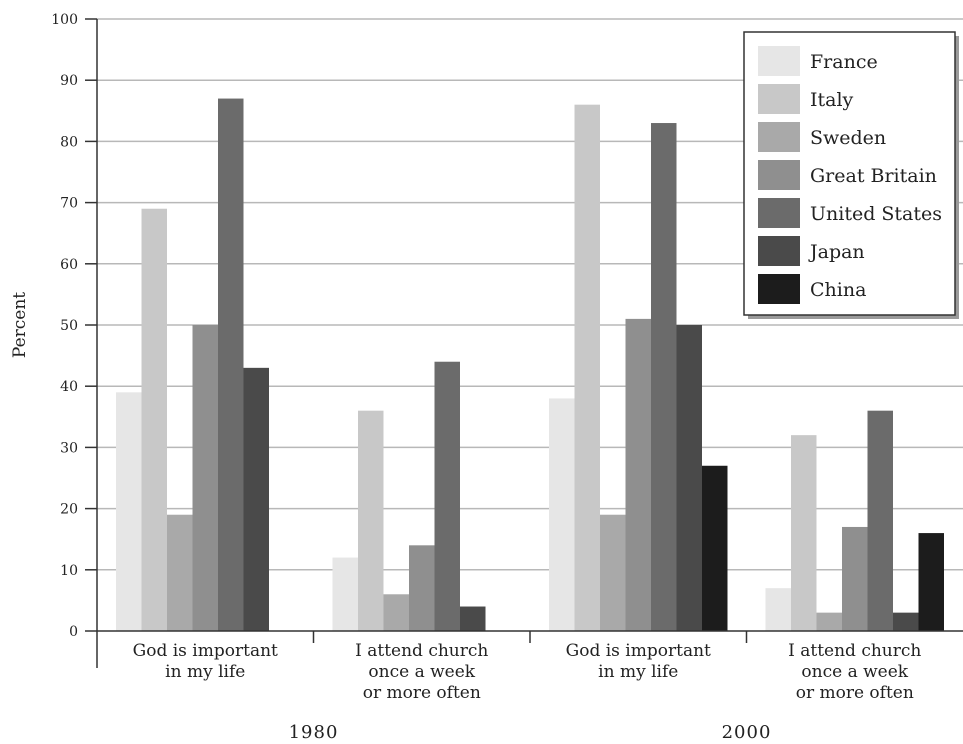 The height and width of the screenshot is (744, 963). I want to click on y-tick-label: 30, so click(69, 448).